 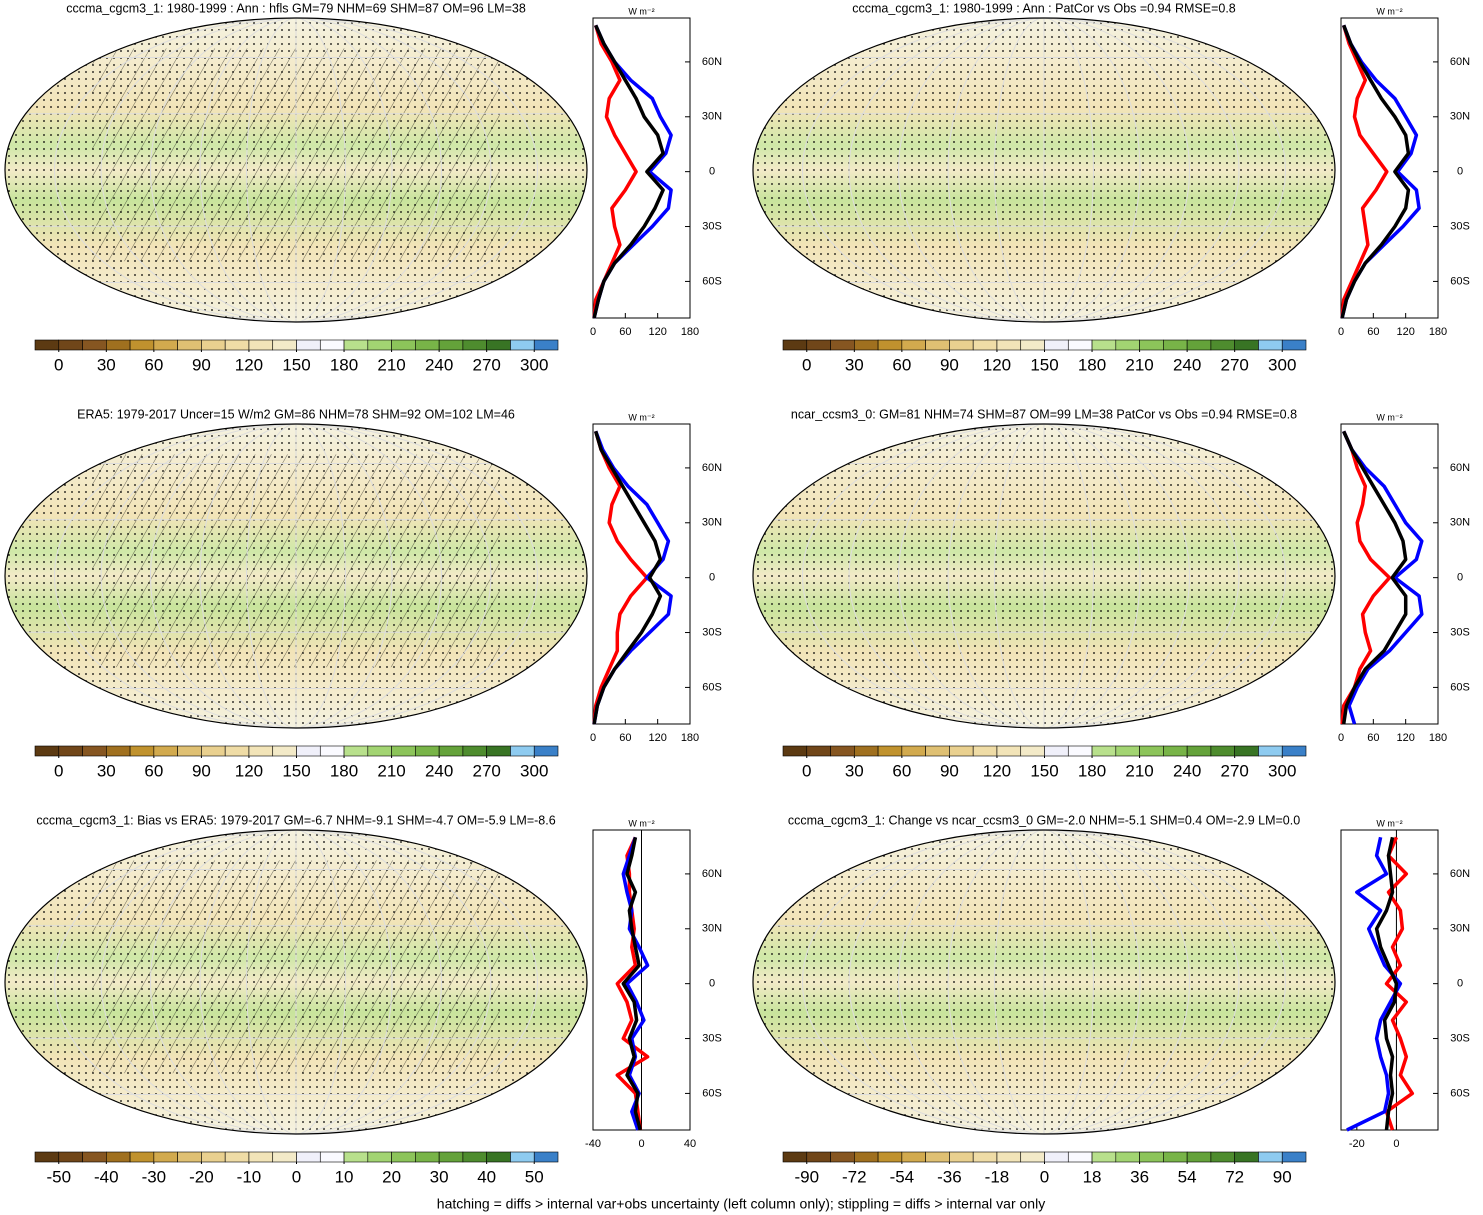 What do you see at coordinates (949, 364) in the screenshot?
I see `colorbar-label: 90` at bounding box center [949, 364].